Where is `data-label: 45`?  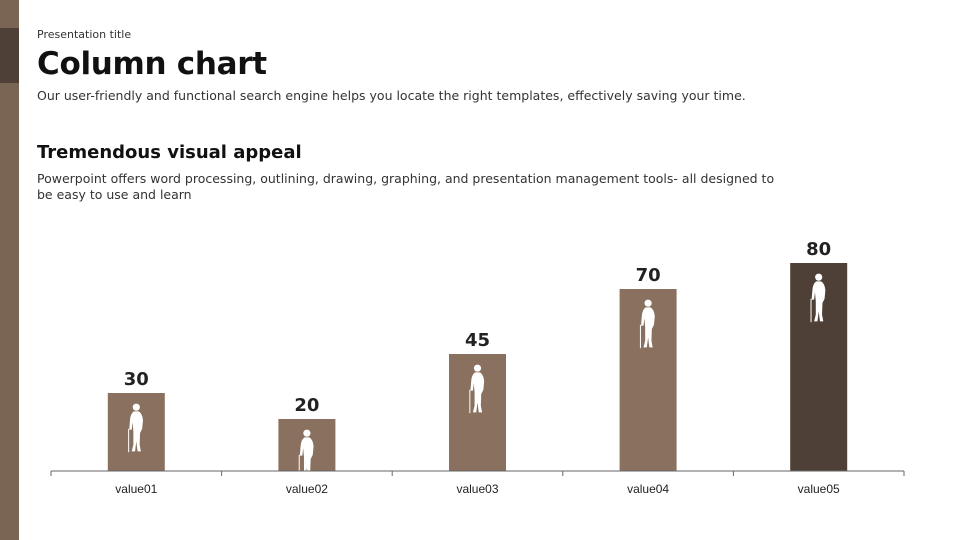
data-label: 45 is located at coordinates (477, 340).